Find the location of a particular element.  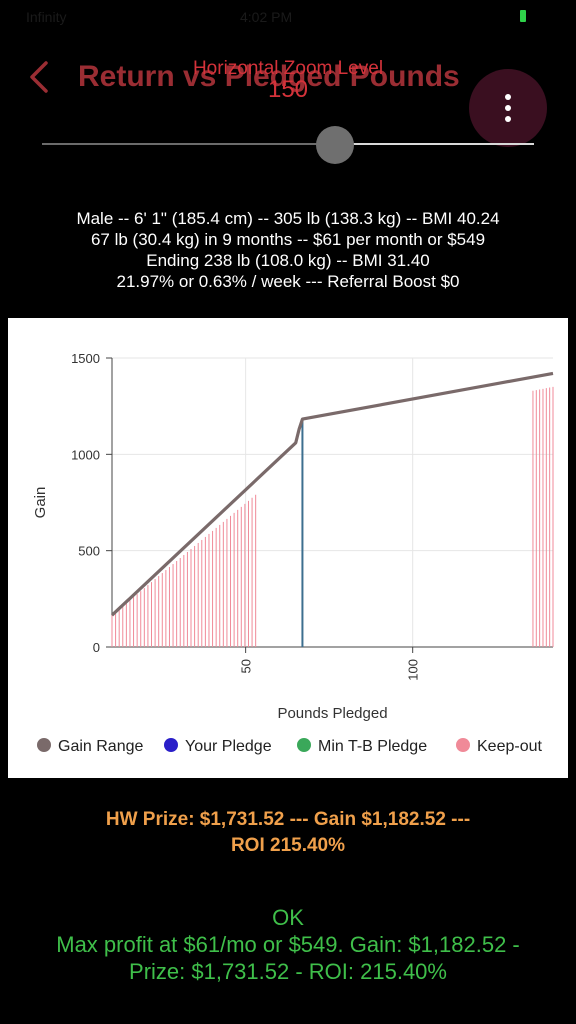

y-axis-label: Gain is located at coordinates (40, 503).